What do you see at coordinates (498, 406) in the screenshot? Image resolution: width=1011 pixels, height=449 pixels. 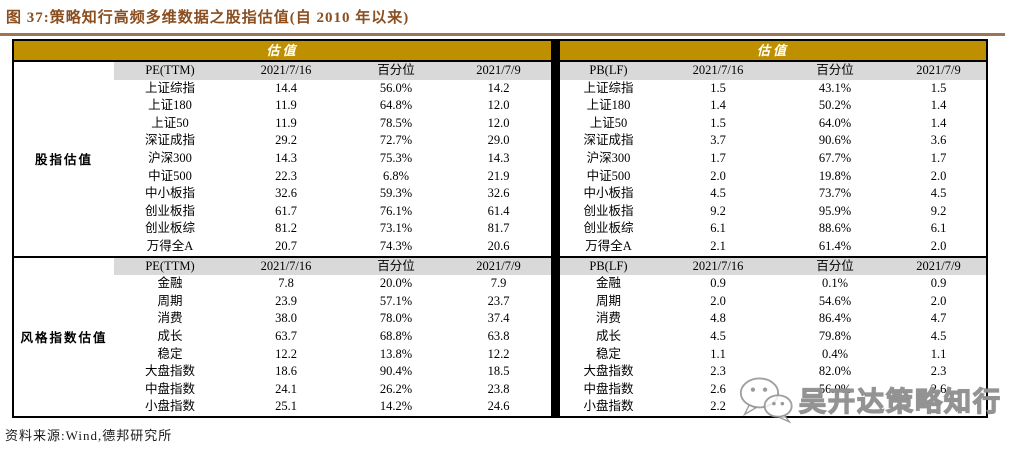 I see `value-cell: 24.6` at bounding box center [498, 406].